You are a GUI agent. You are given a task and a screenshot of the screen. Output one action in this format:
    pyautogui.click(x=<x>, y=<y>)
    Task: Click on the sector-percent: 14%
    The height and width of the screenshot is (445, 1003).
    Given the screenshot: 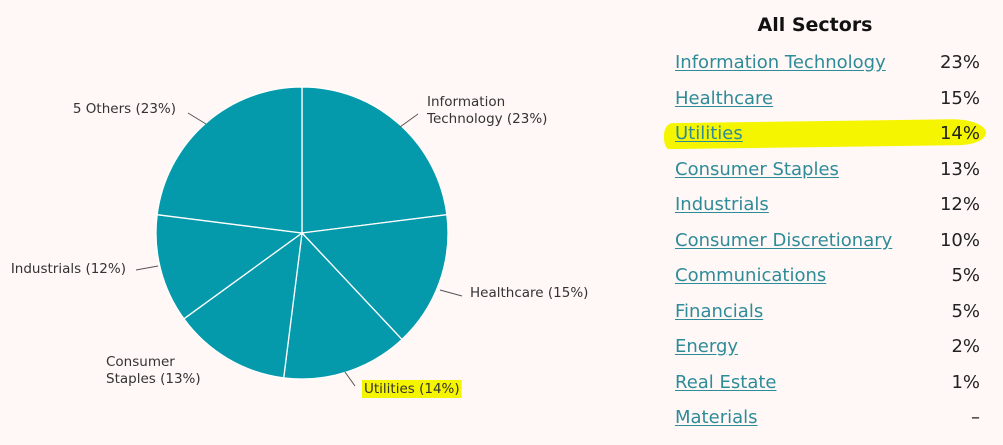 What is the action you would take?
    pyautogui.click(x=959, y=133)
    